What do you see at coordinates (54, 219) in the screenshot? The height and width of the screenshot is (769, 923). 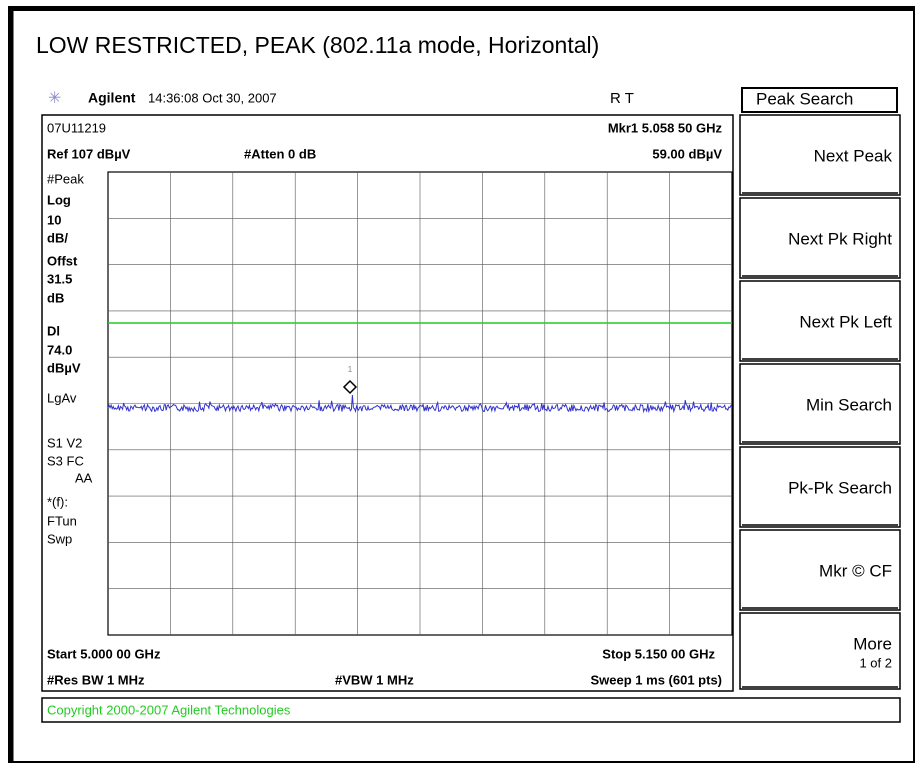 I see `left-label: 10` at bounding box center [54, 219].